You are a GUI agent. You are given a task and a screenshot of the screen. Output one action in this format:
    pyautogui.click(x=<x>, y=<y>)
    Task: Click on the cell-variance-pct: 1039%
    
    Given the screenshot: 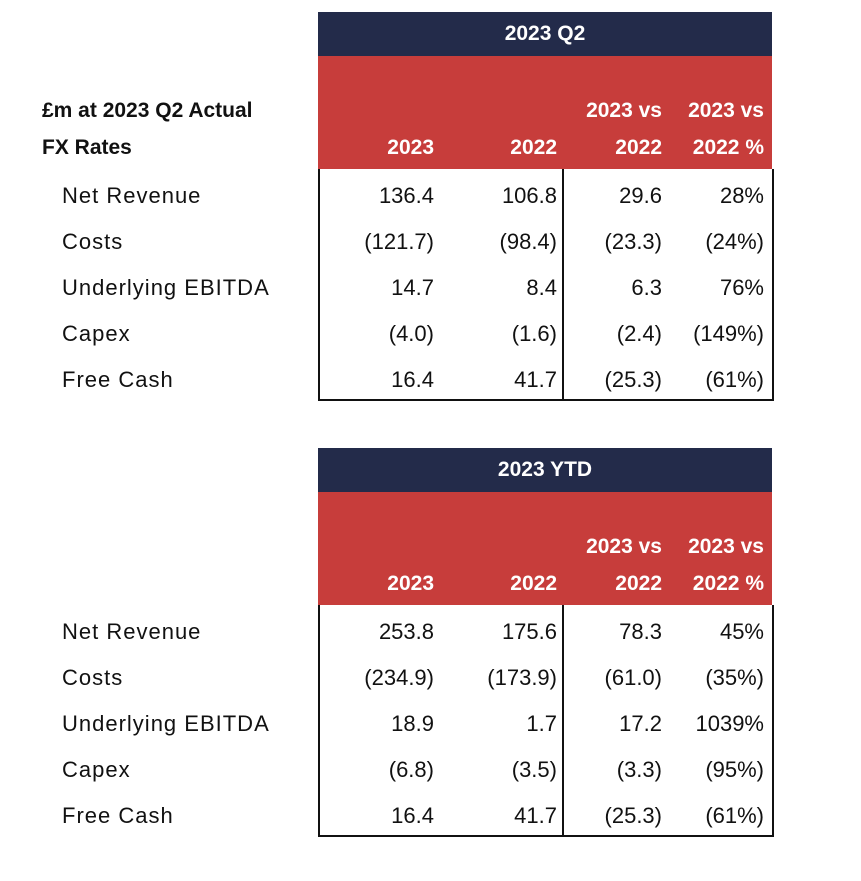 What is the action you would take?
    pyautogui.click(x=729, y=723)
    